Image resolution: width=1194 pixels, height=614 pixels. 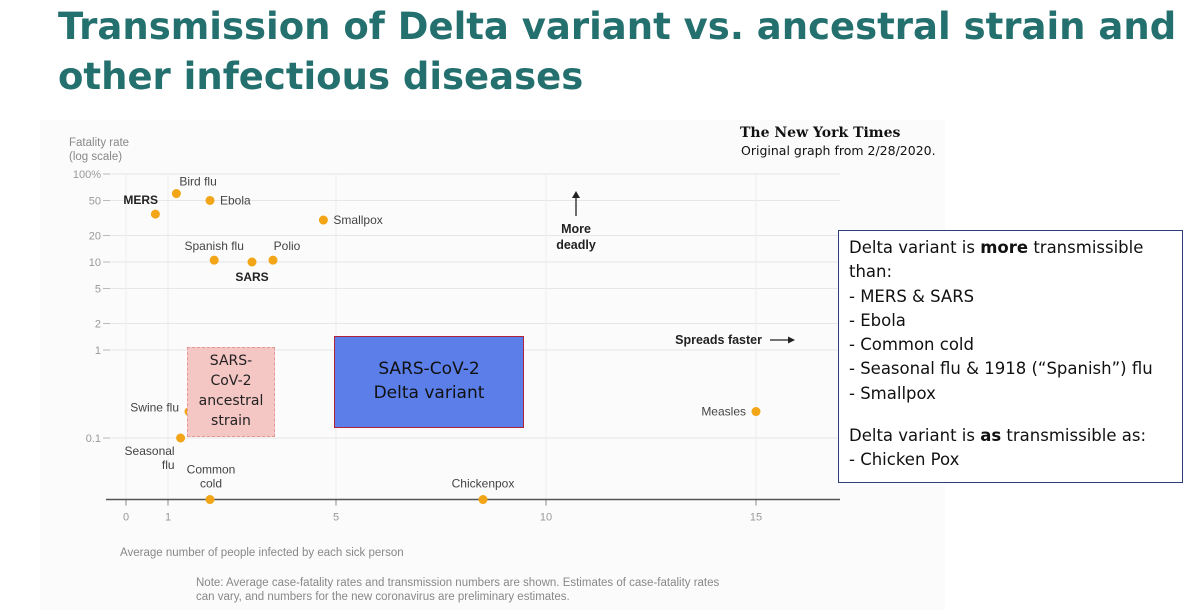 I want to click on point-label: Seasonal flu, so click(x=150, y=458).